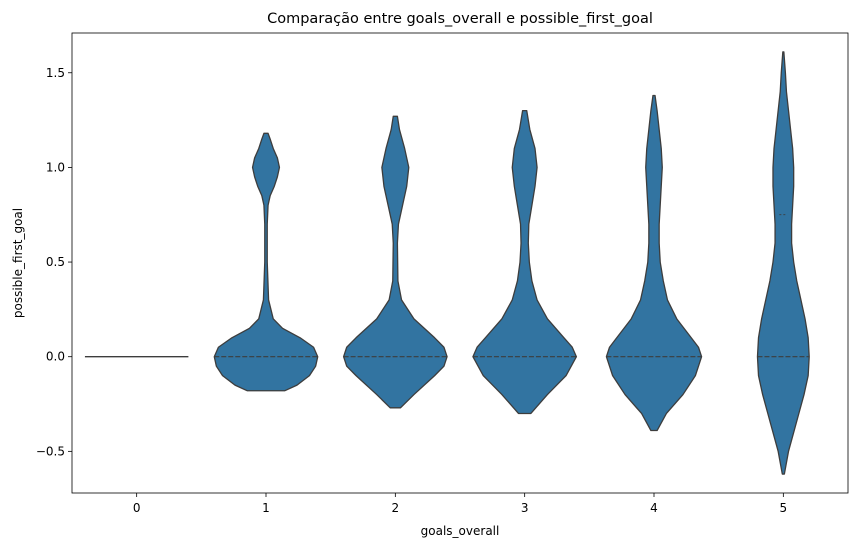 This screenshot has height=547, width=857. Describe the element at coordinates (460, 531) in the screenshot. I see `x-axis-label: goals_overall` at that location.